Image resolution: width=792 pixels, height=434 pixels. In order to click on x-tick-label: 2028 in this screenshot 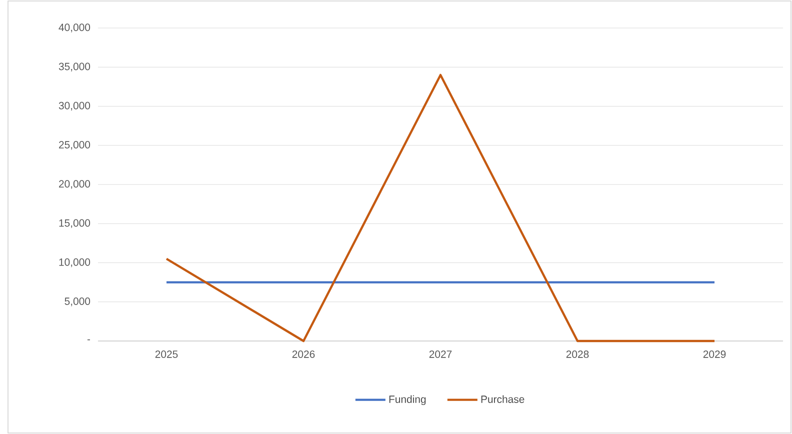, I will do `click(577, 354)`.